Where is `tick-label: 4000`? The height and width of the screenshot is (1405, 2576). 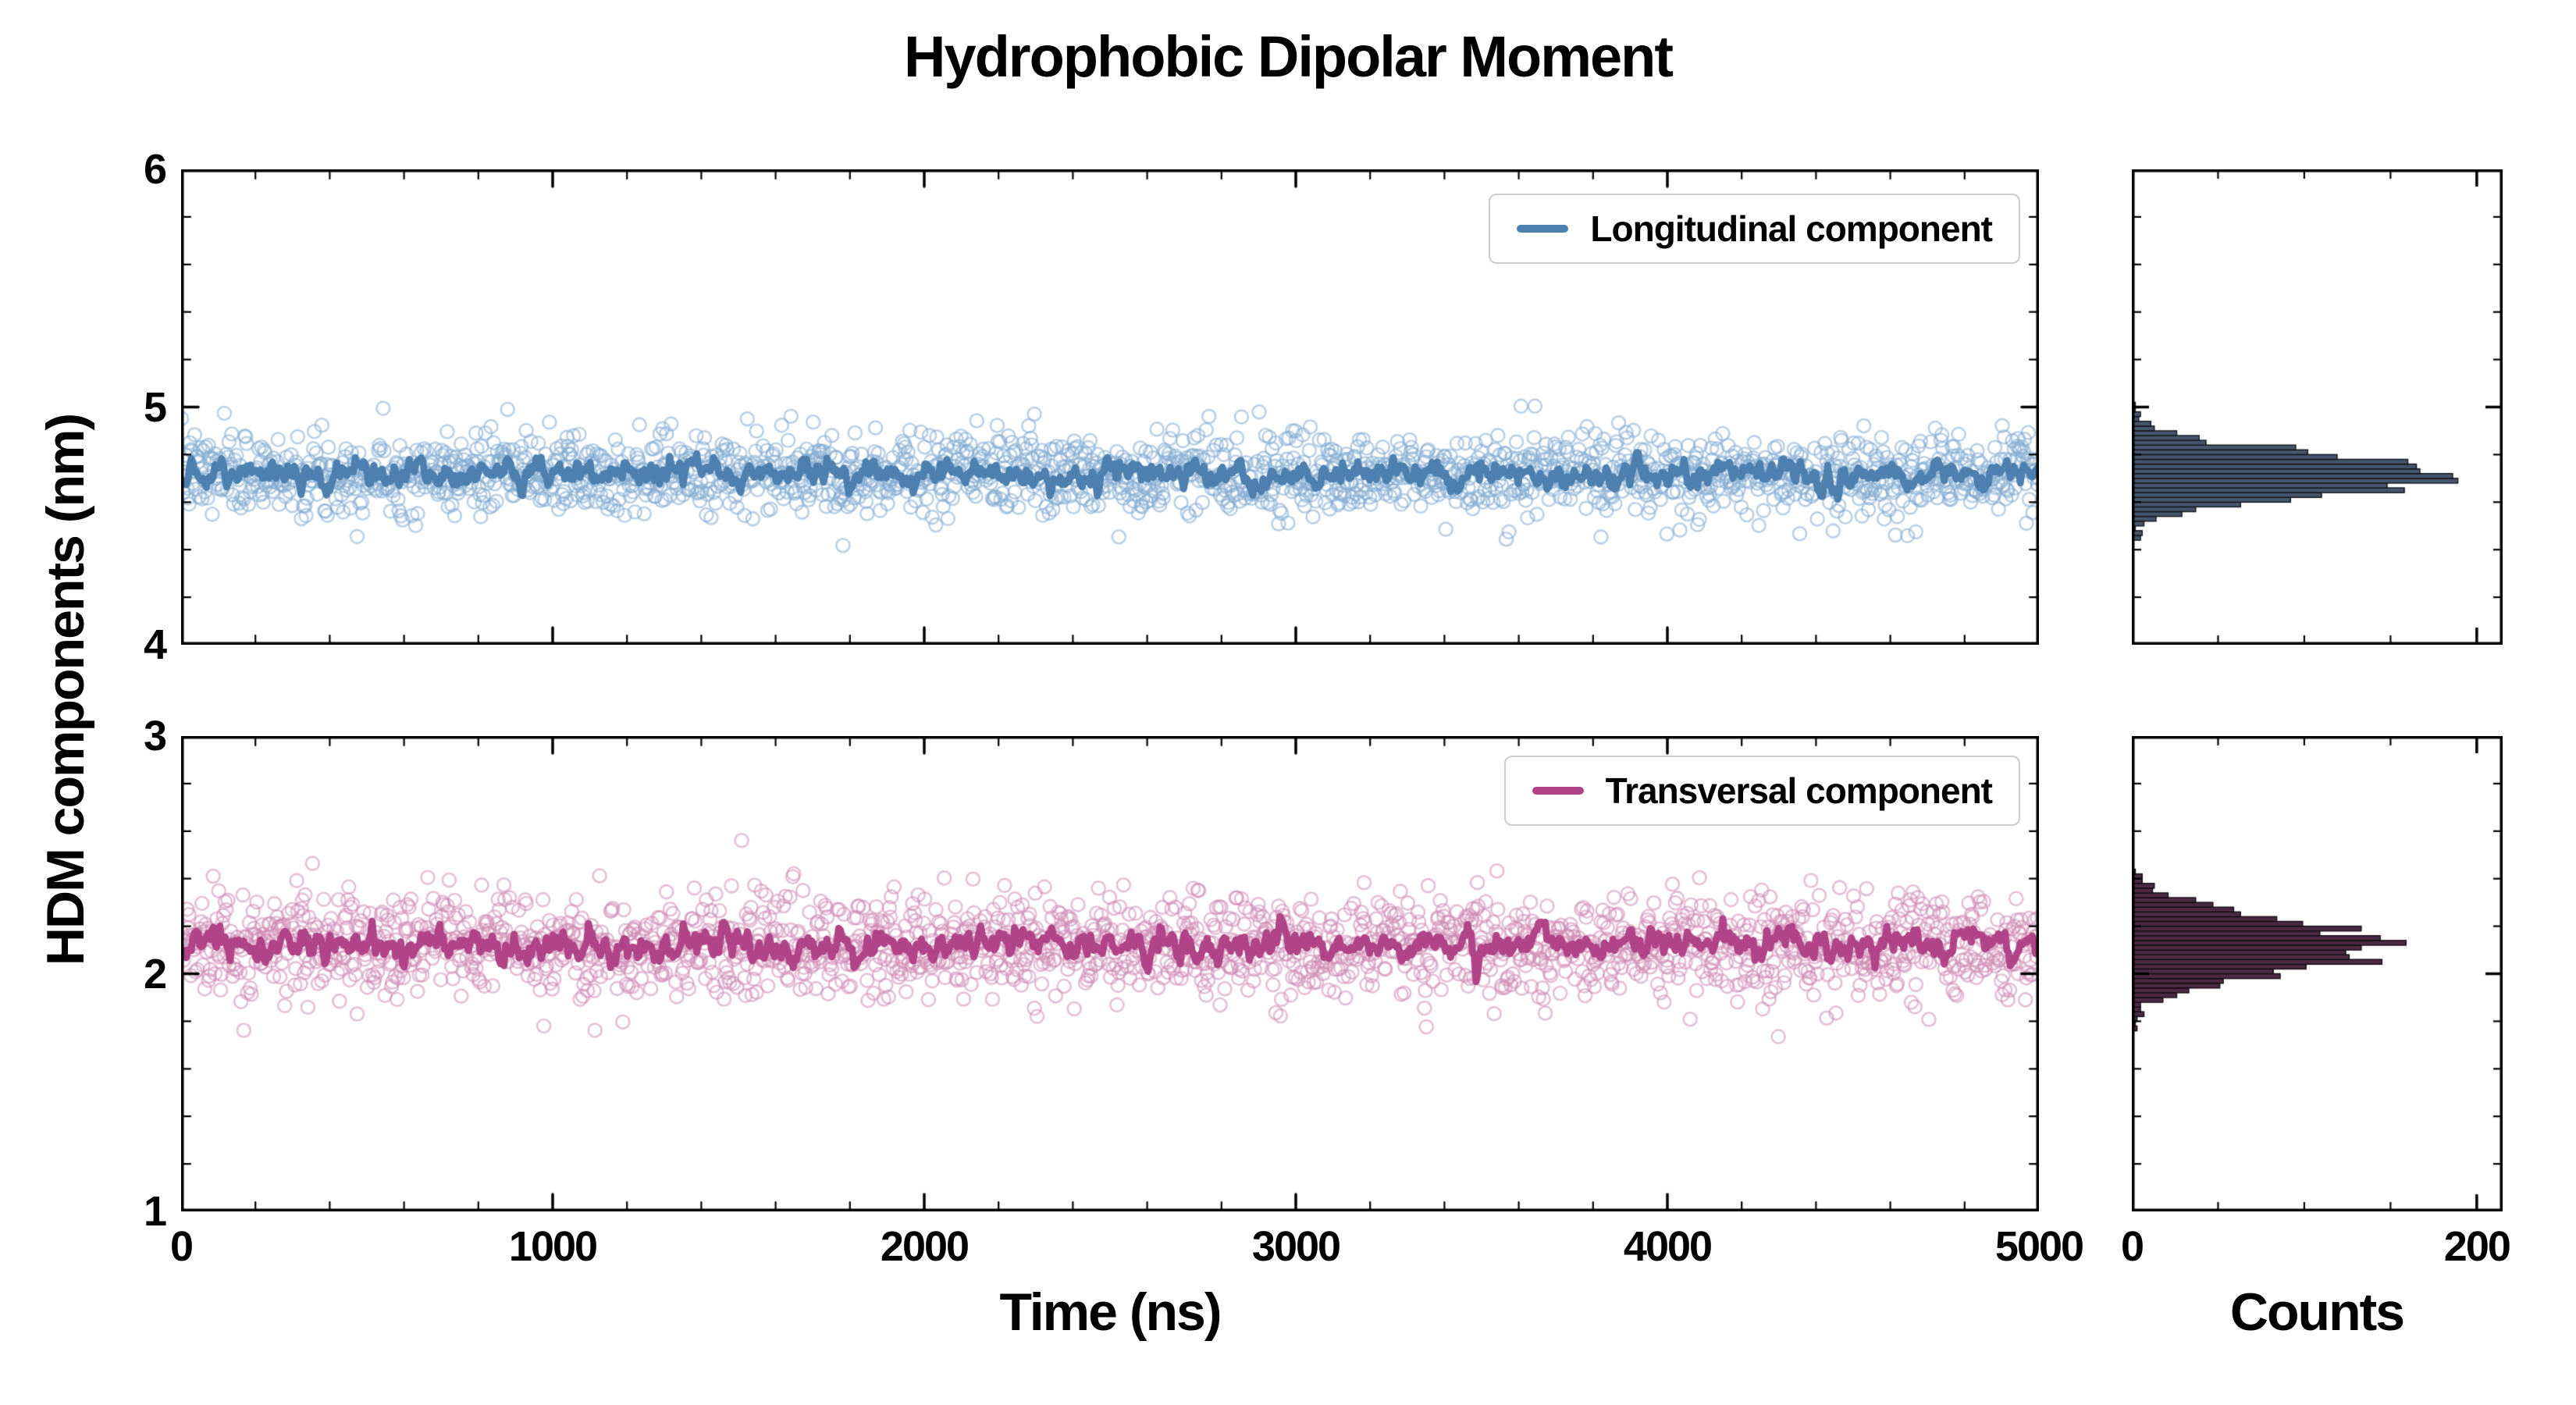 tick-label: 4000 is located at coordinates (1668, 1246).